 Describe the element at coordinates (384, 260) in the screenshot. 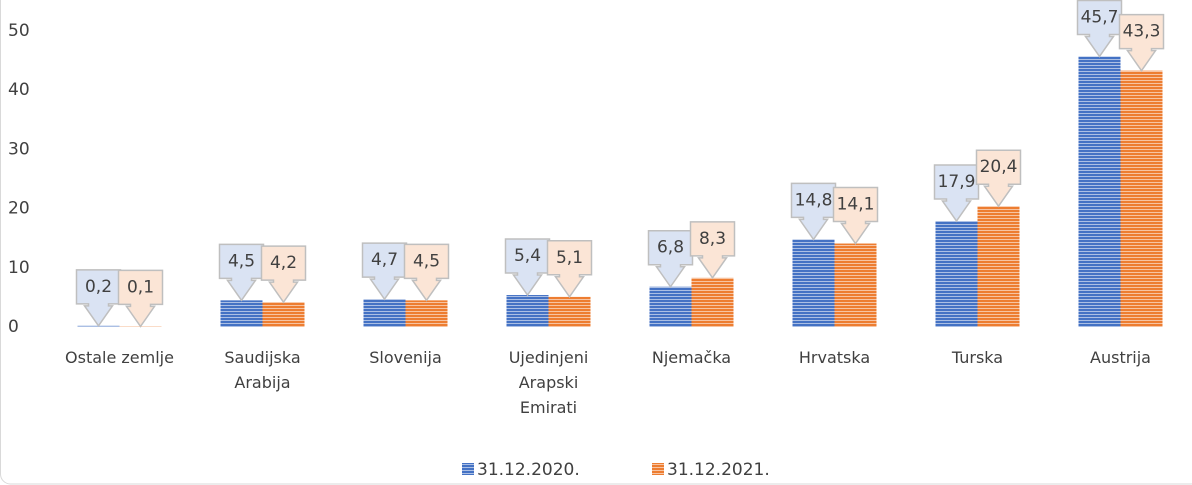

I see `data-label: 4,7` at that location.